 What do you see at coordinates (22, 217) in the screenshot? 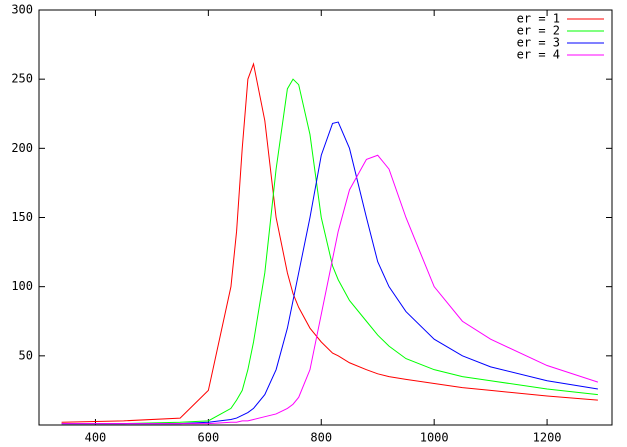
I see `y-tick-label: 150` at bounding box center [22, 217].